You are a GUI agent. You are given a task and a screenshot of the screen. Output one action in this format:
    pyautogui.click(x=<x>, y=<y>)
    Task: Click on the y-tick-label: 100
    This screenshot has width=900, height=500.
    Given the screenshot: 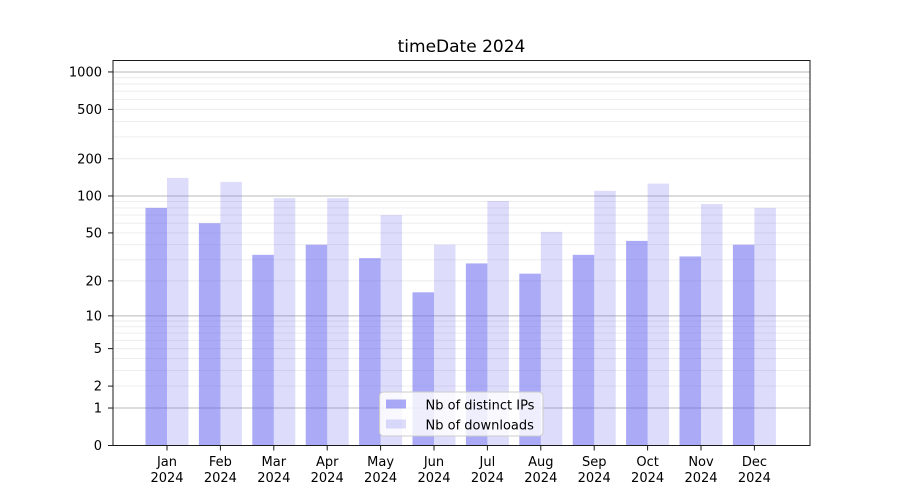 What is the action you would take?
    pyautogui.click(x=89, y=196)
    